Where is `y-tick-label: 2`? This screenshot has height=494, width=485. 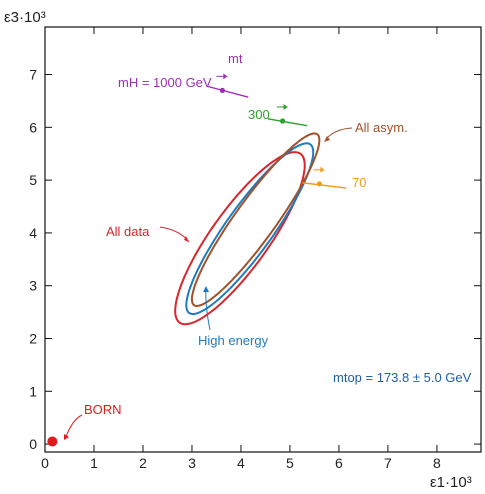
y-tick-label: 2 is located at coordinates (33, 338).